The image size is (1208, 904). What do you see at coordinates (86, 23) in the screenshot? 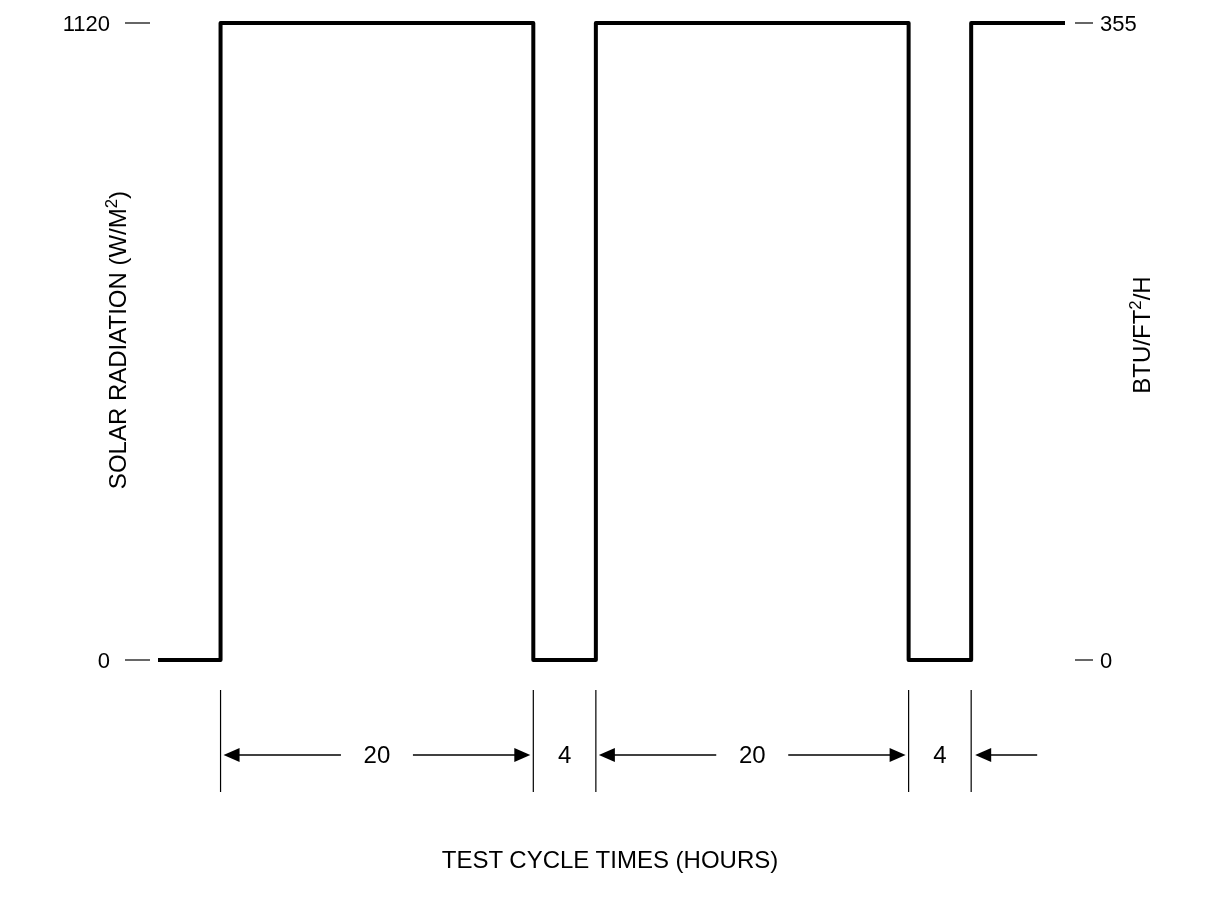
I see `y-tick-label: 1120` at bounding box center [86, 23].